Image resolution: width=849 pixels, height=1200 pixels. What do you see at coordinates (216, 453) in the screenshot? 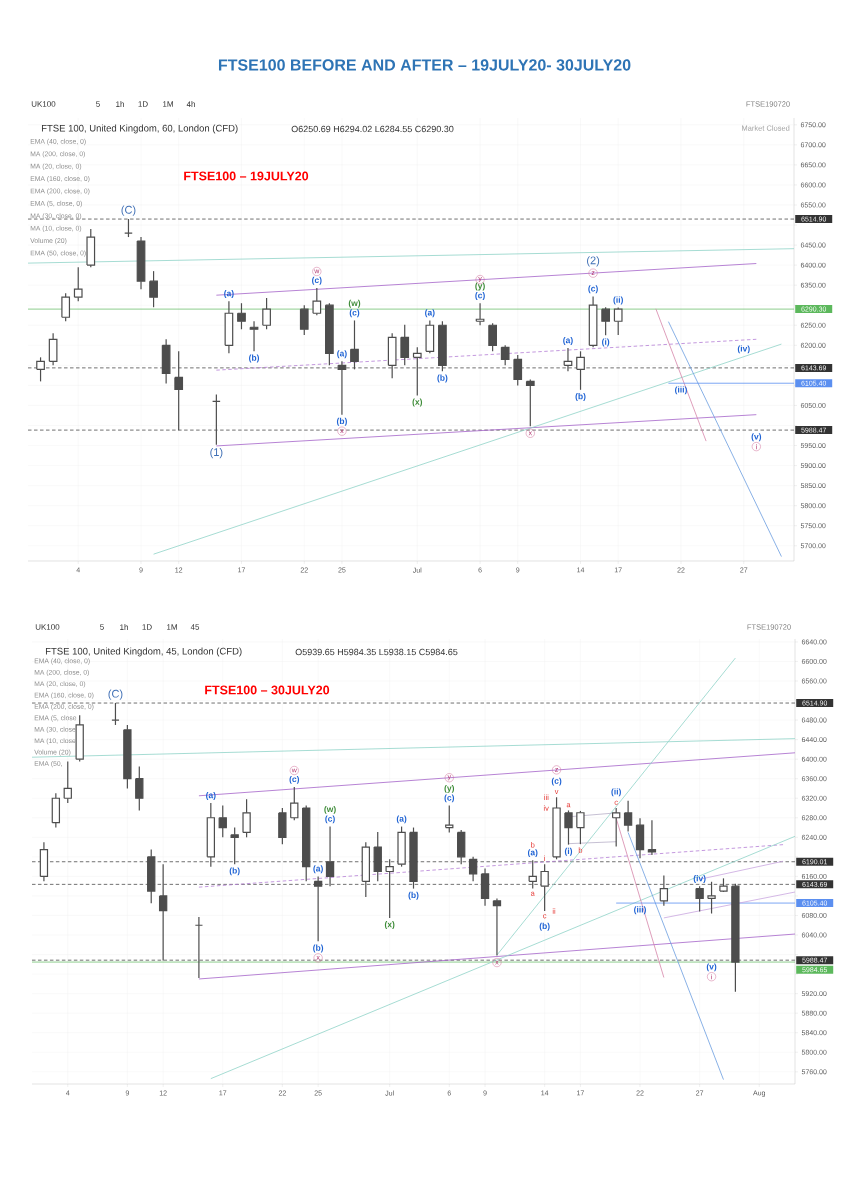
I see `annotation: (1)` at bounding box center [216, 453].